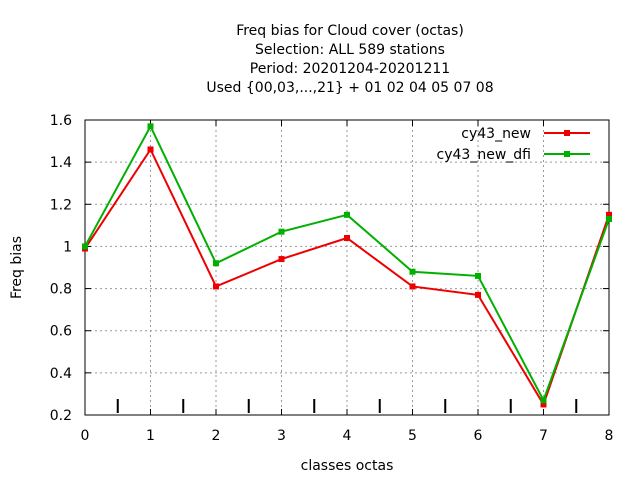 The width and height of the screenshot is (640, 480). I want to click on bottom-marks, so click(347, 406).